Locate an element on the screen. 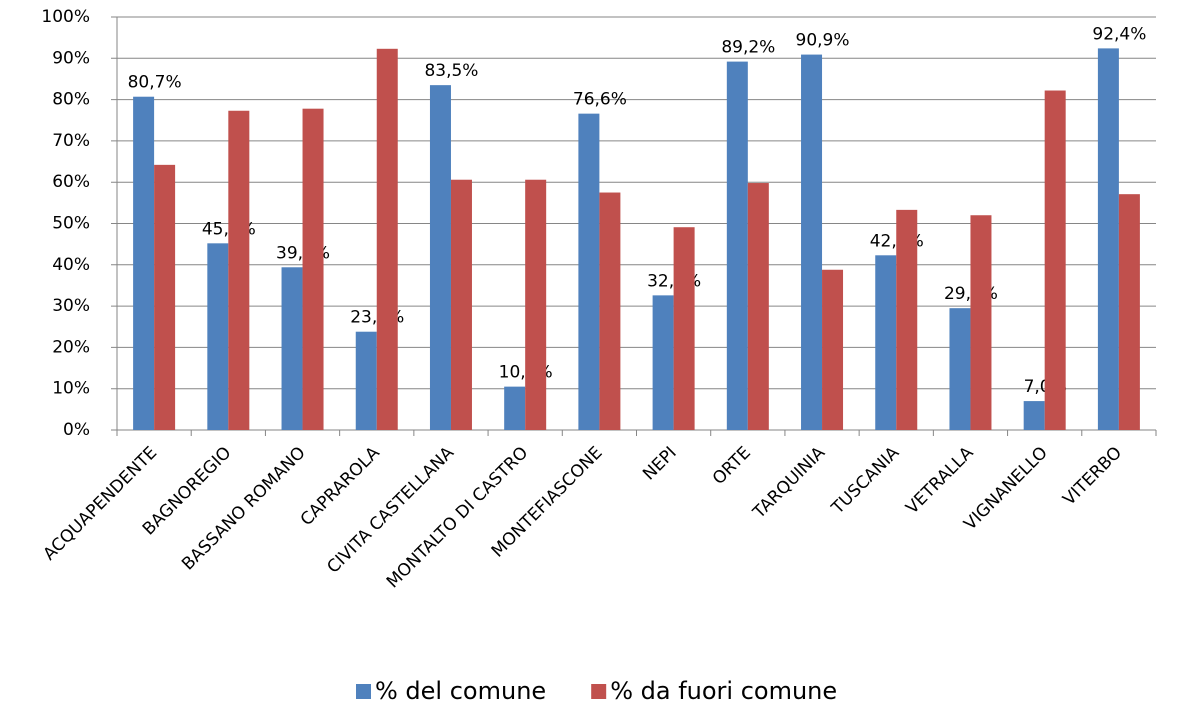  data-label: 80,7% is located at coordinates (155, 83).